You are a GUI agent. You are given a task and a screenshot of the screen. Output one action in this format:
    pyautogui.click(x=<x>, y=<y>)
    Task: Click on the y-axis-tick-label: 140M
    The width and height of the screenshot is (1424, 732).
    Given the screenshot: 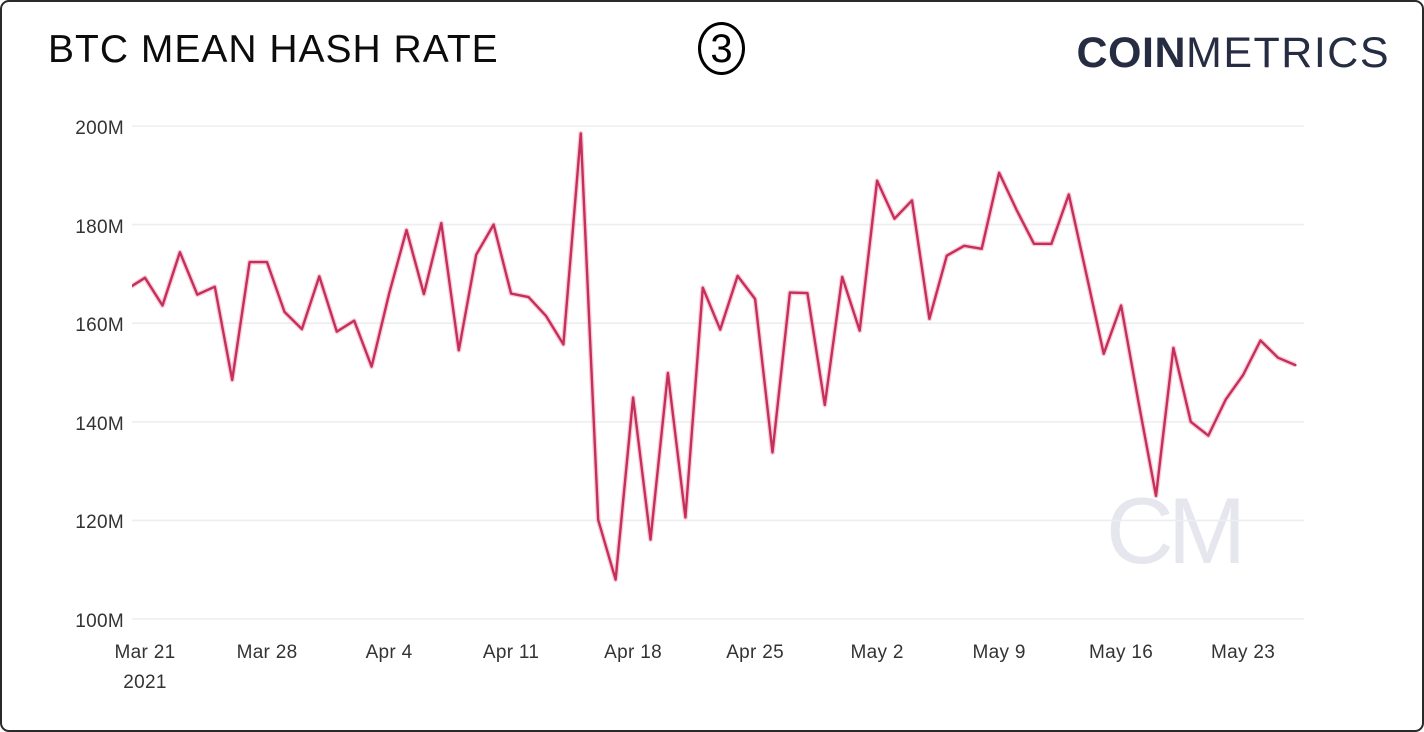 What is the action you would take?
    pyautogui.click(x=99, y=424)
    